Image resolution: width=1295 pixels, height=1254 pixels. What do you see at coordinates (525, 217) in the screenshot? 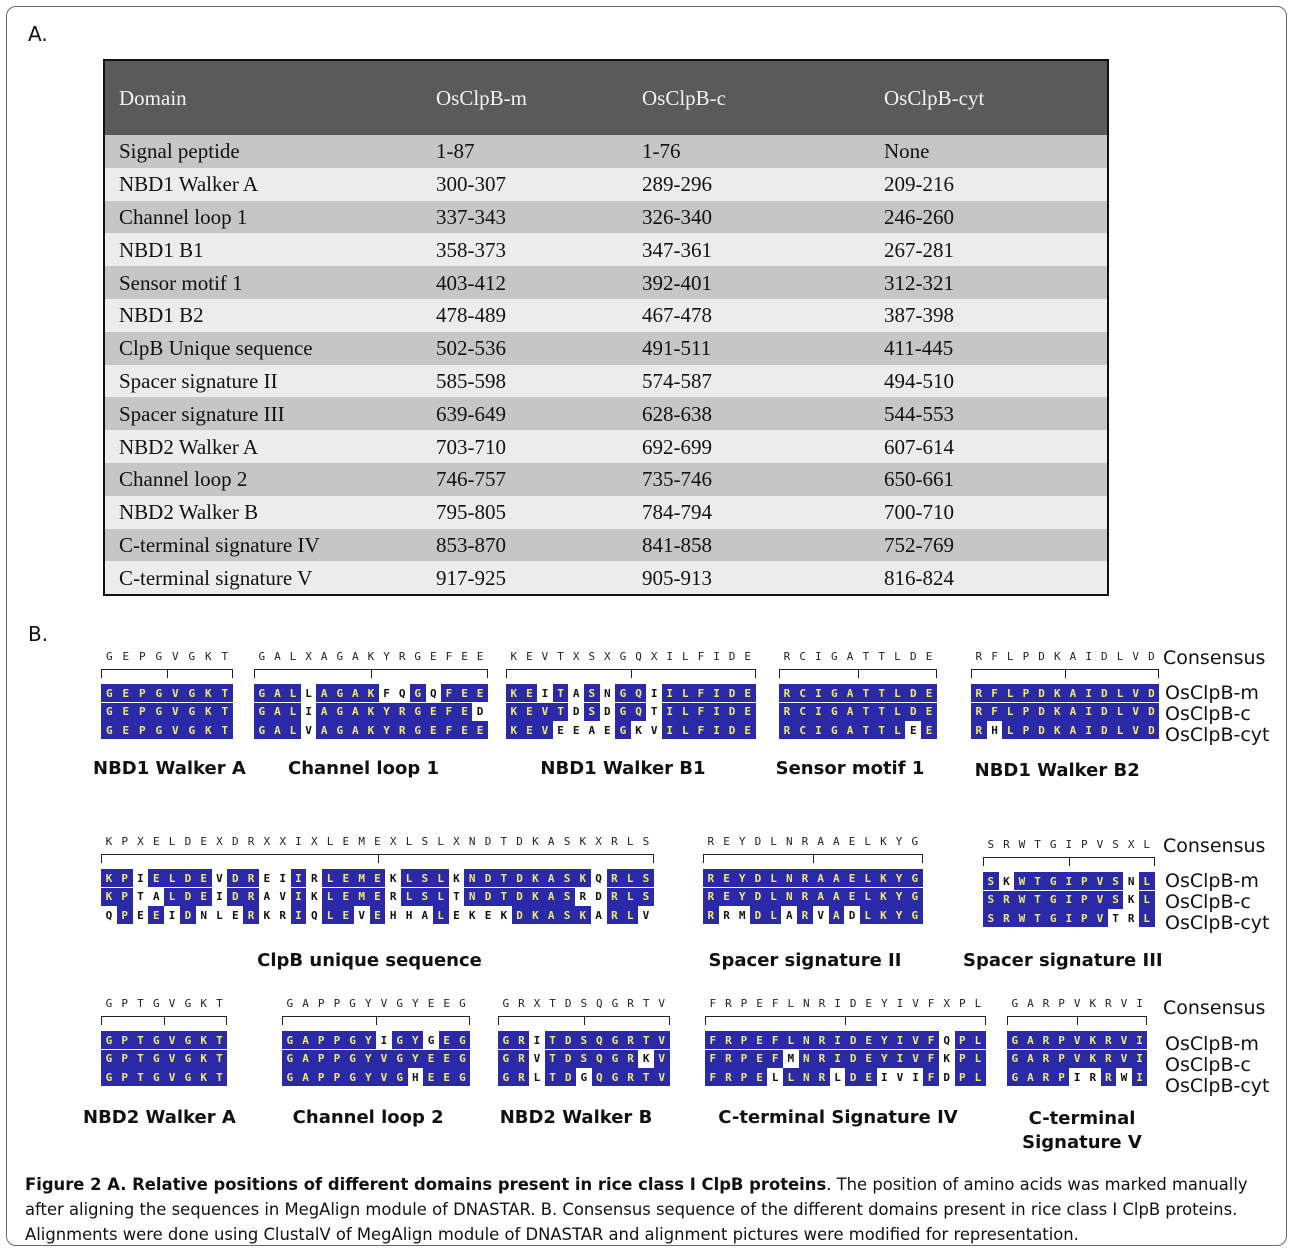
I see `osclpb-m-cell: 337-343` at bounding box center [525, 217].